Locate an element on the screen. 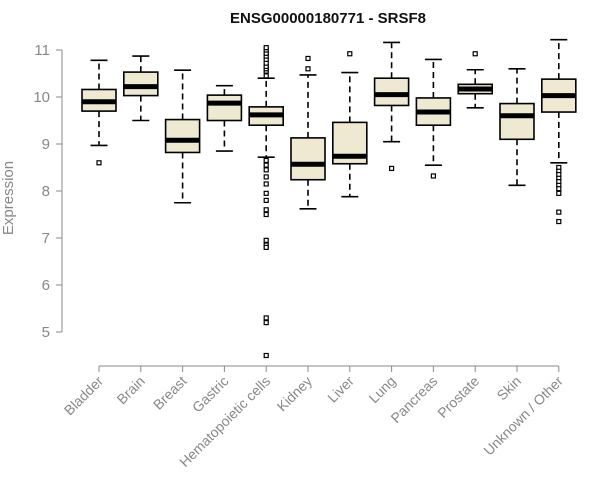  box-lung is located at coordinates (391, 106).